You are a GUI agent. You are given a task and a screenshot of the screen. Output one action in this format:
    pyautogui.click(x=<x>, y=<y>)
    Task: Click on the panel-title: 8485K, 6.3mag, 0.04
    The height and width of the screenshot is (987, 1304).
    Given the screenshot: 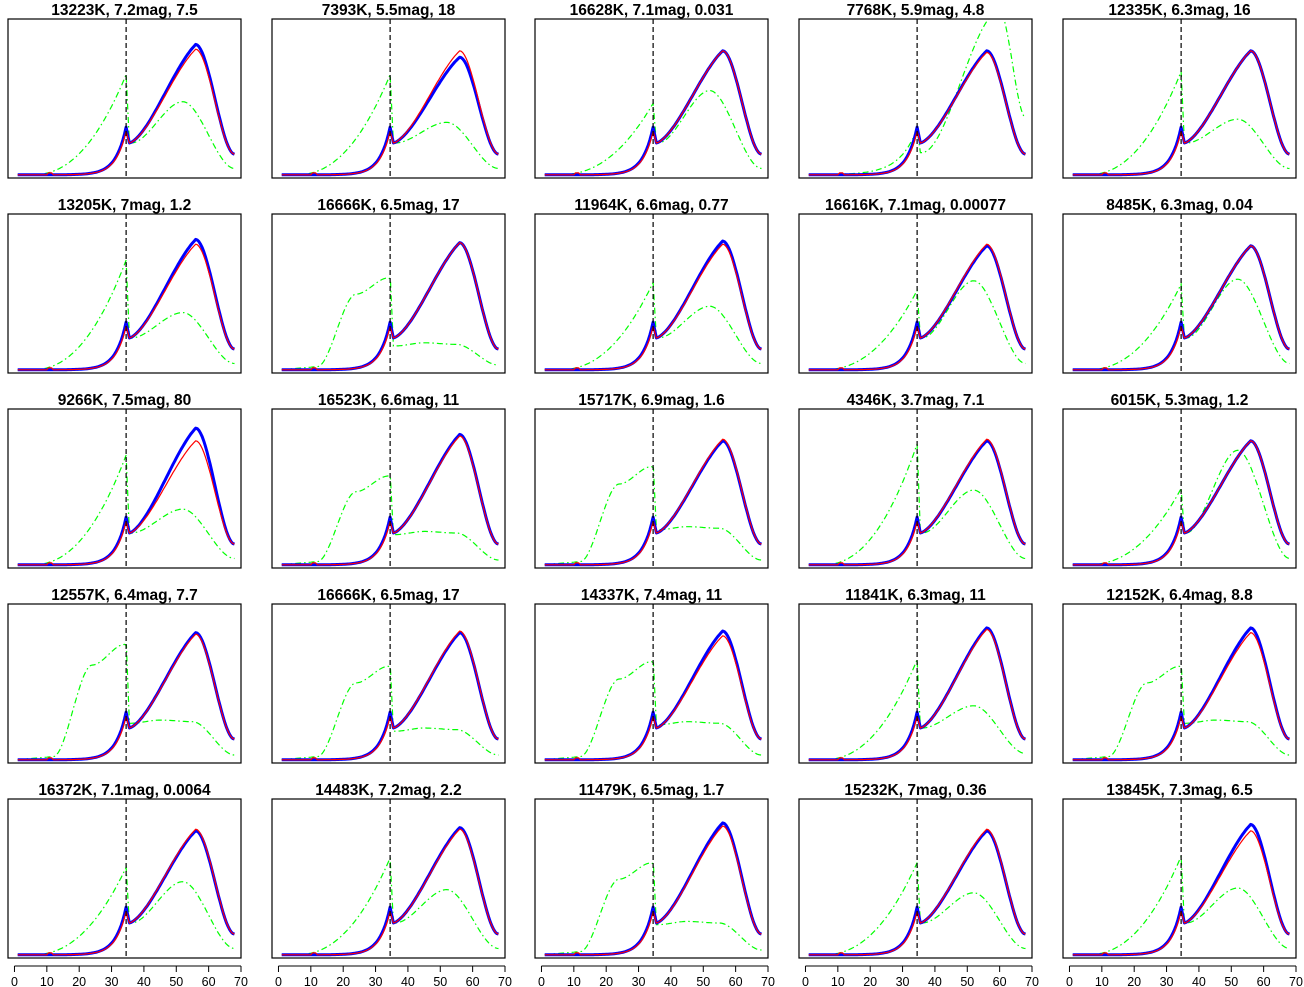 What is the action you would take?
    pyautogui.click(x=1179, y=205)
    